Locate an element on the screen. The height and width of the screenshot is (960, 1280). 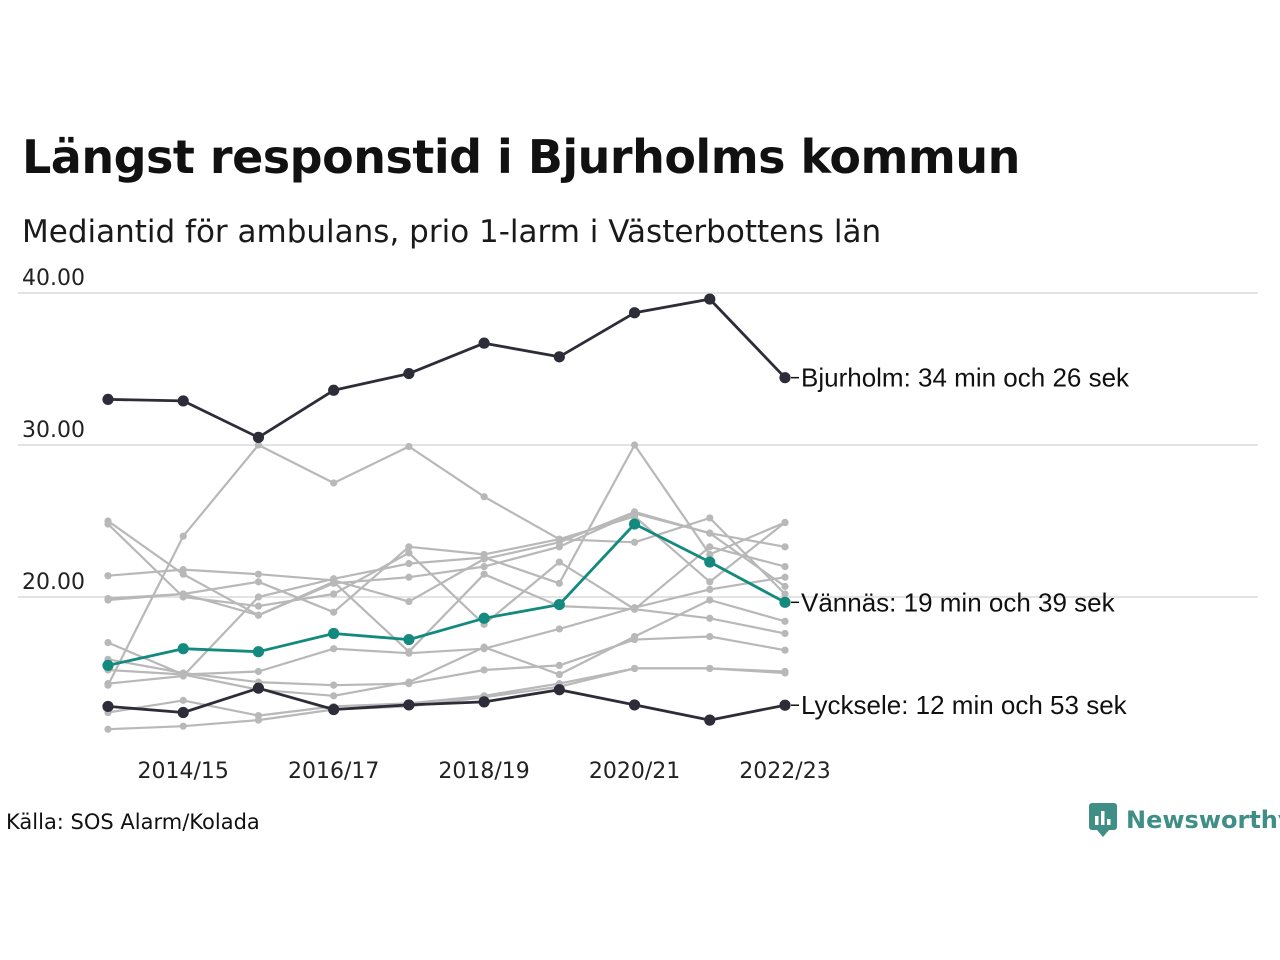
x-axis-ticks: 2014/15 2016/17 2018/19 2020/21 2022/23 is located at coordinates (484, 771).